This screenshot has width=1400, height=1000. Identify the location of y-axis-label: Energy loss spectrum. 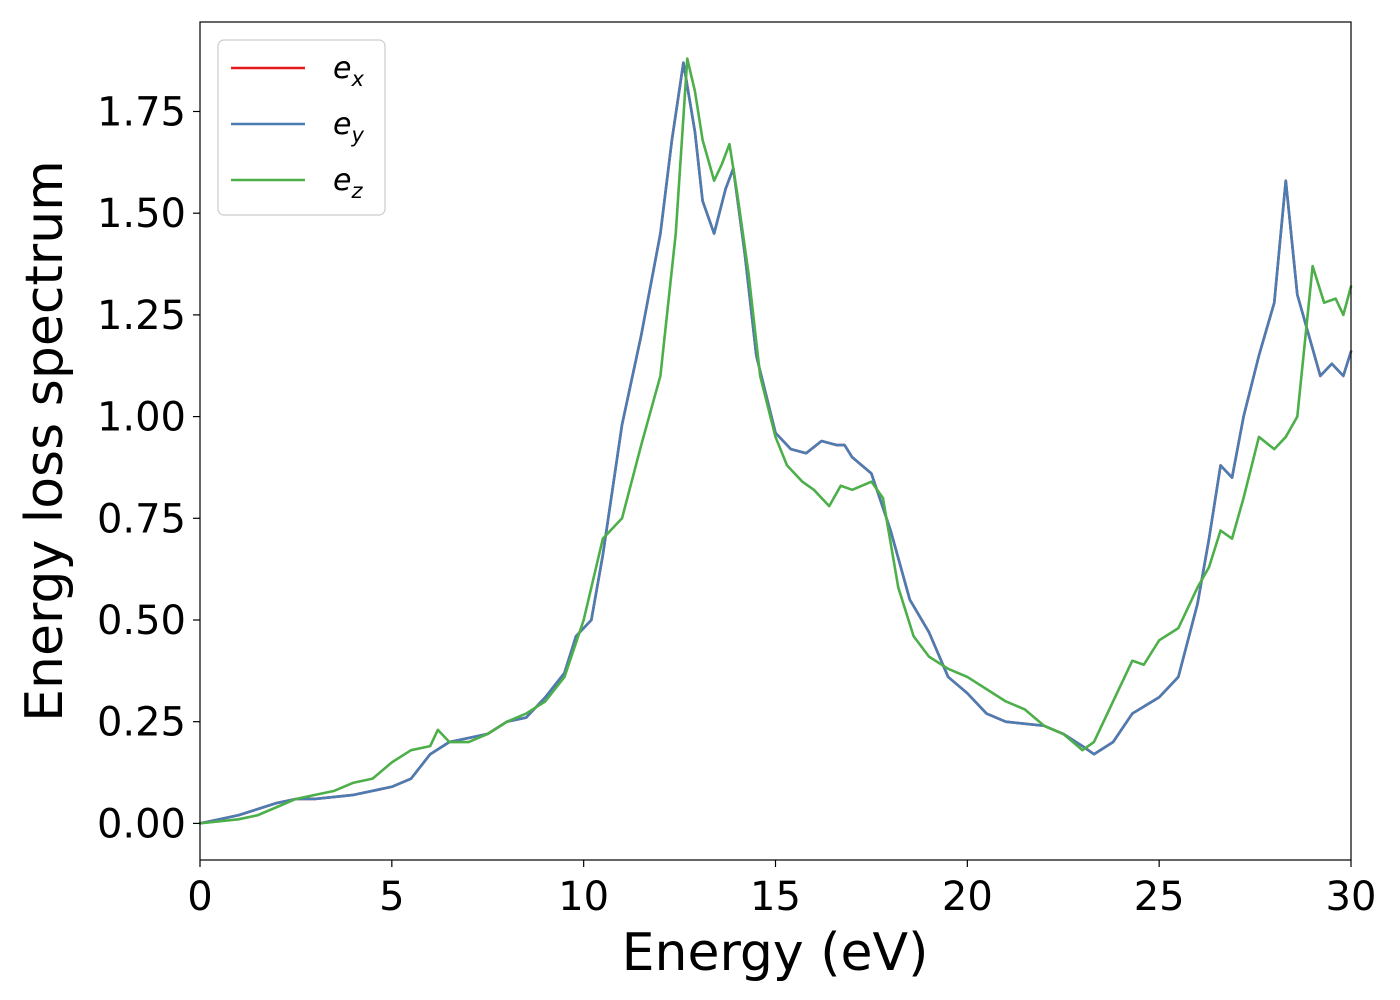
(45, 441).